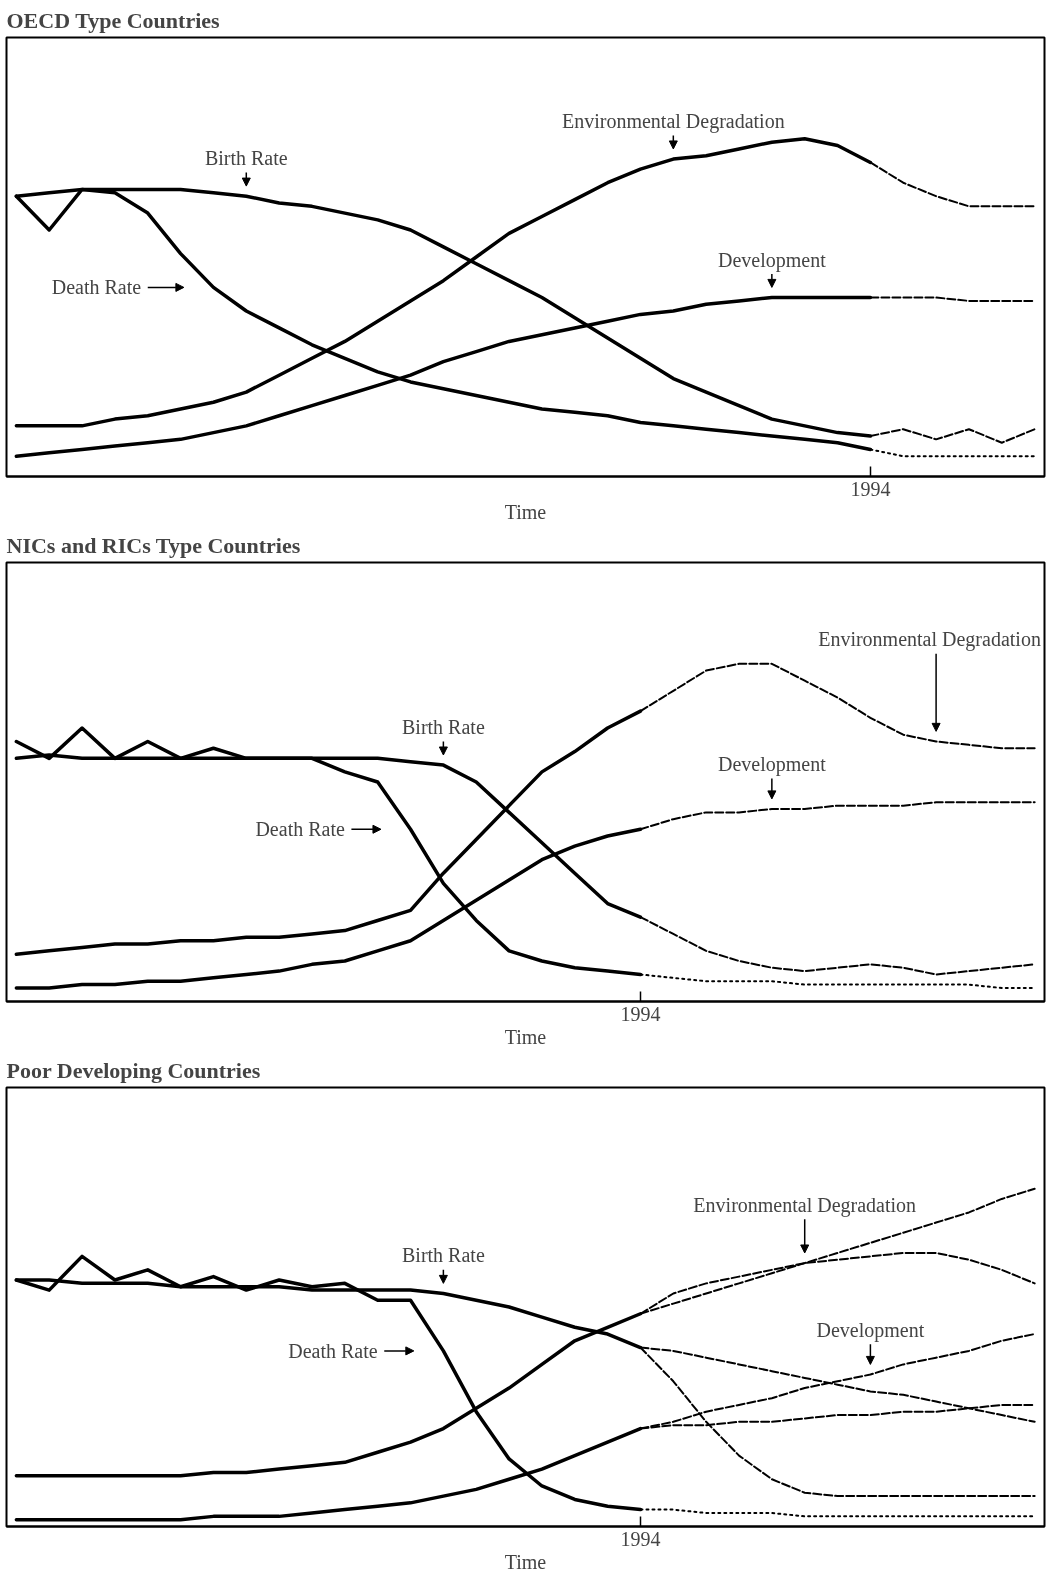 This screenshot has height=1588, width=1056. Describe the element at coordinates (133, 1070) in the screenshot. I see `chart-title: Poor Developing Countries` at that location.